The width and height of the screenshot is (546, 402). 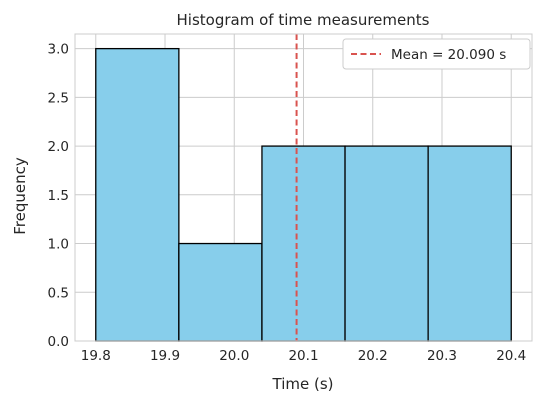 What do you see at coordinates (511, 356) in the screenshot?
I see `x-tick-label: 20.4` at bounding box center [511, 356].